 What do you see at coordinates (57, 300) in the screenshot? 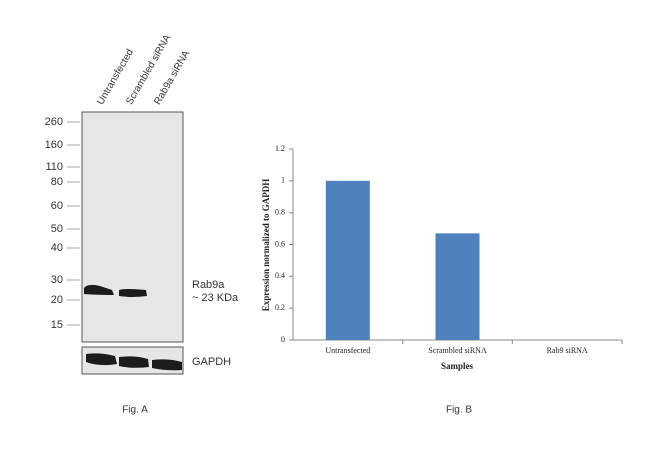
I see `marker-label: 20` at bounding box center [57, 300].